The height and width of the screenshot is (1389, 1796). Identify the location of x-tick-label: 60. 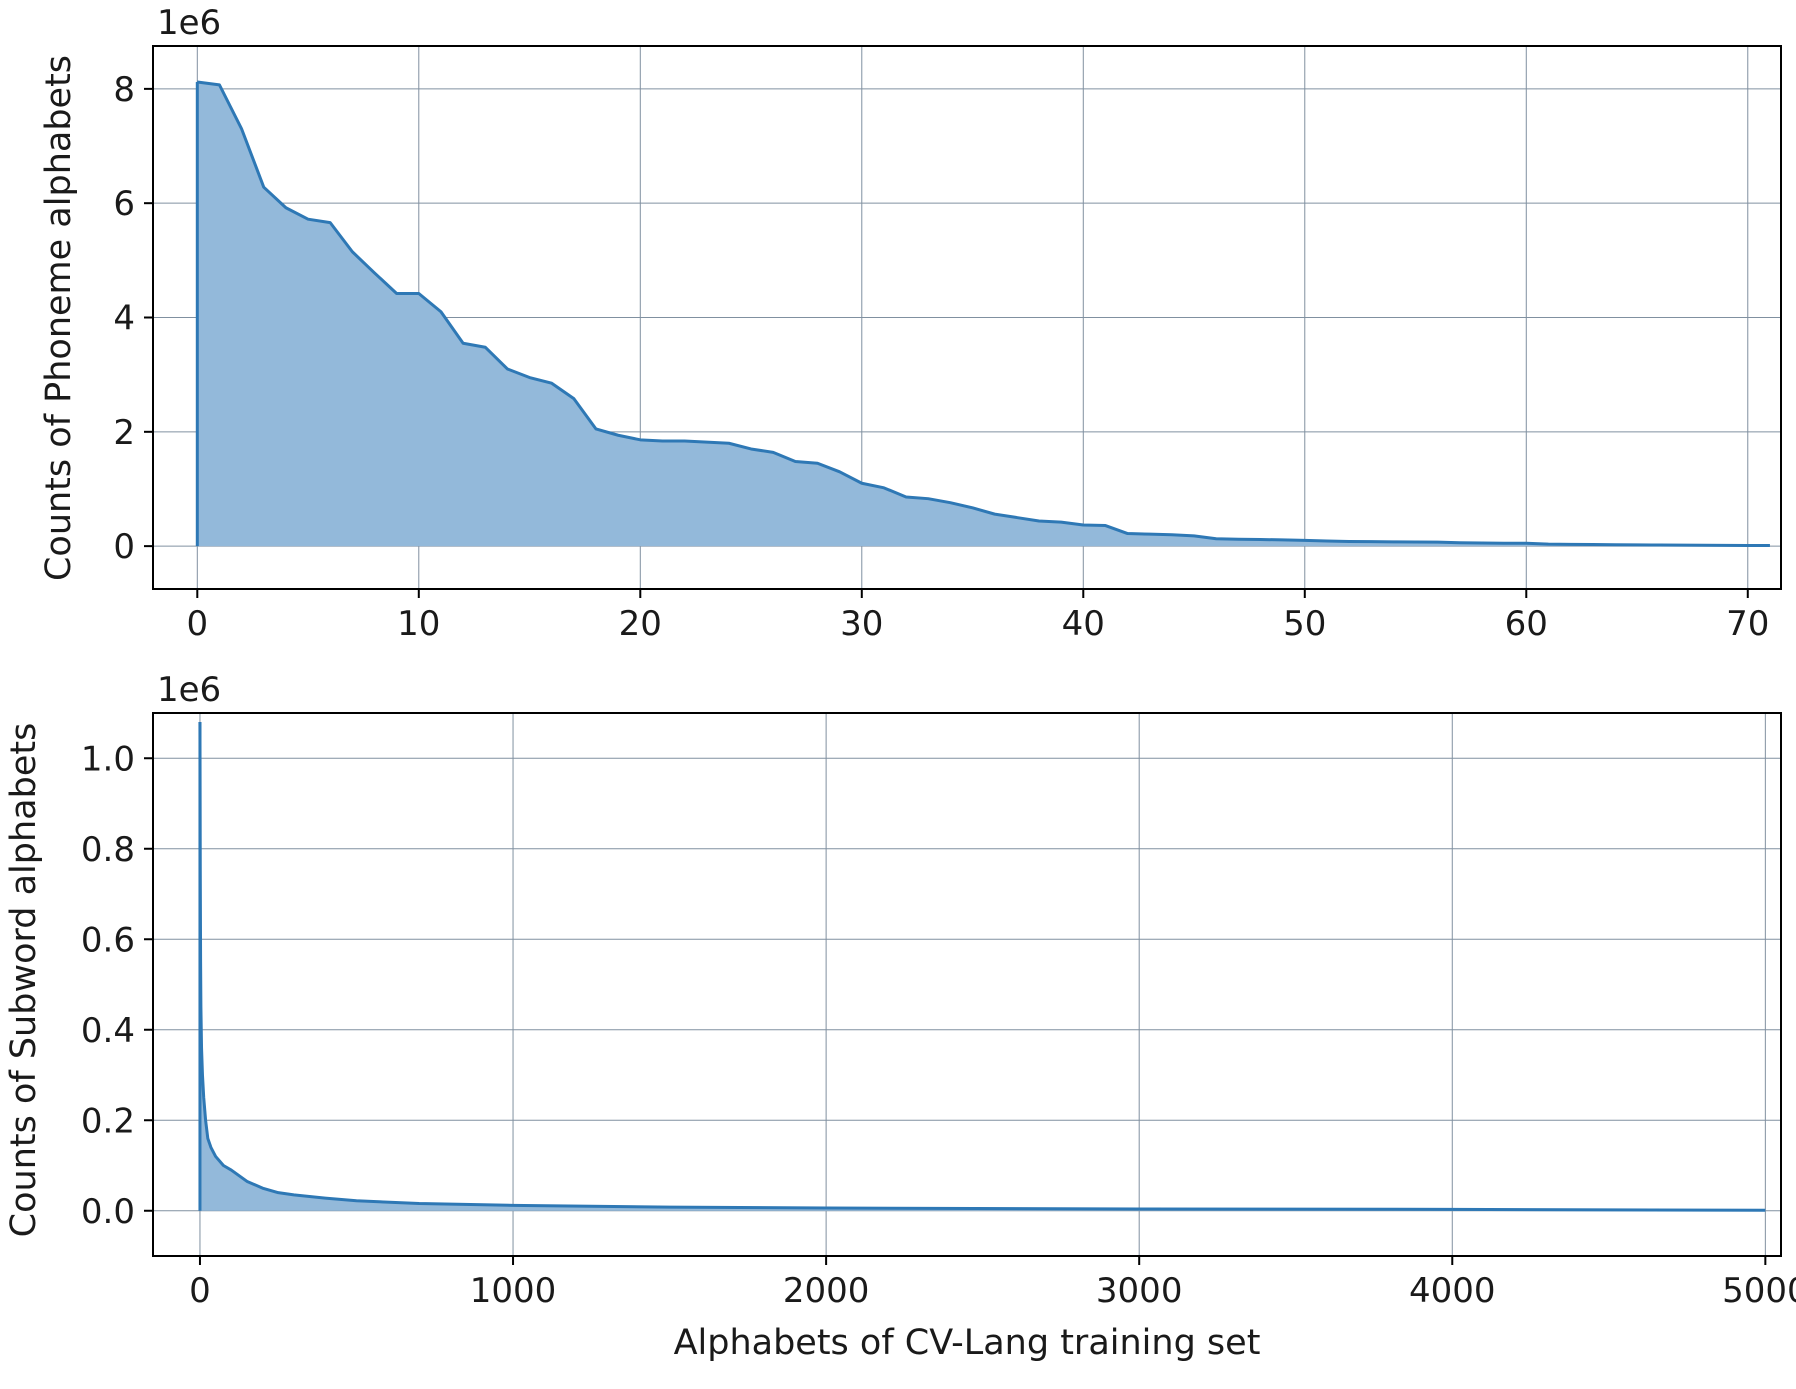
(1526, 624).